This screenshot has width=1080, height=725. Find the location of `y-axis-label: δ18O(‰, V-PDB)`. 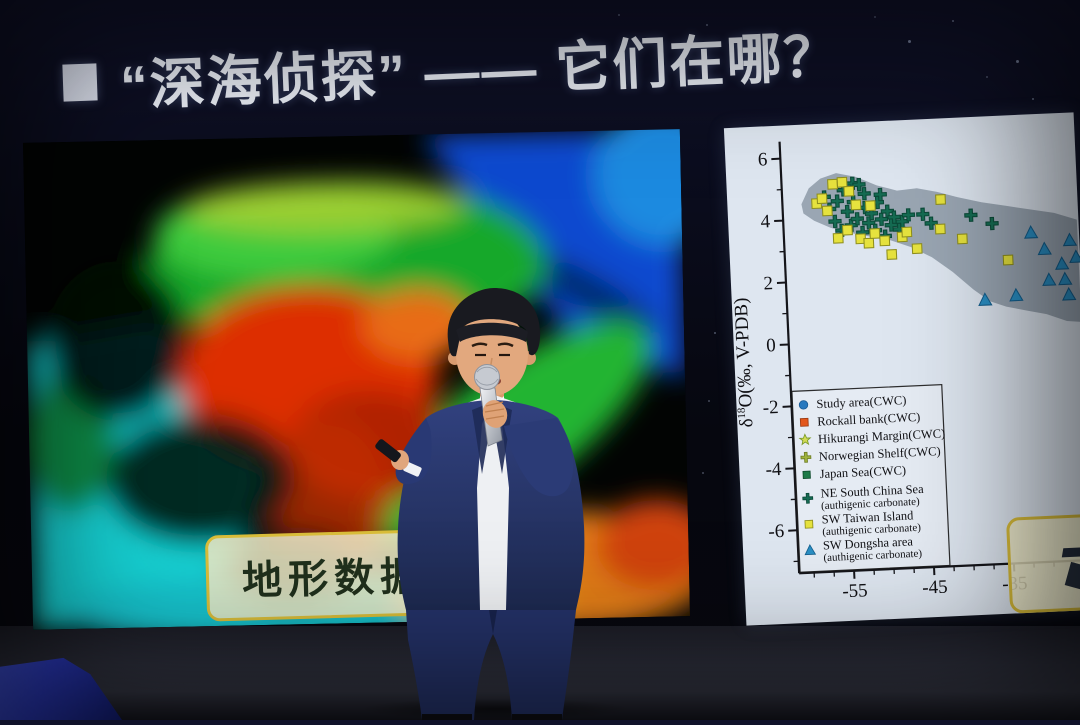

y-axis-label: δ18O(‰, V-PDB) is located at coordinates (744, 362).